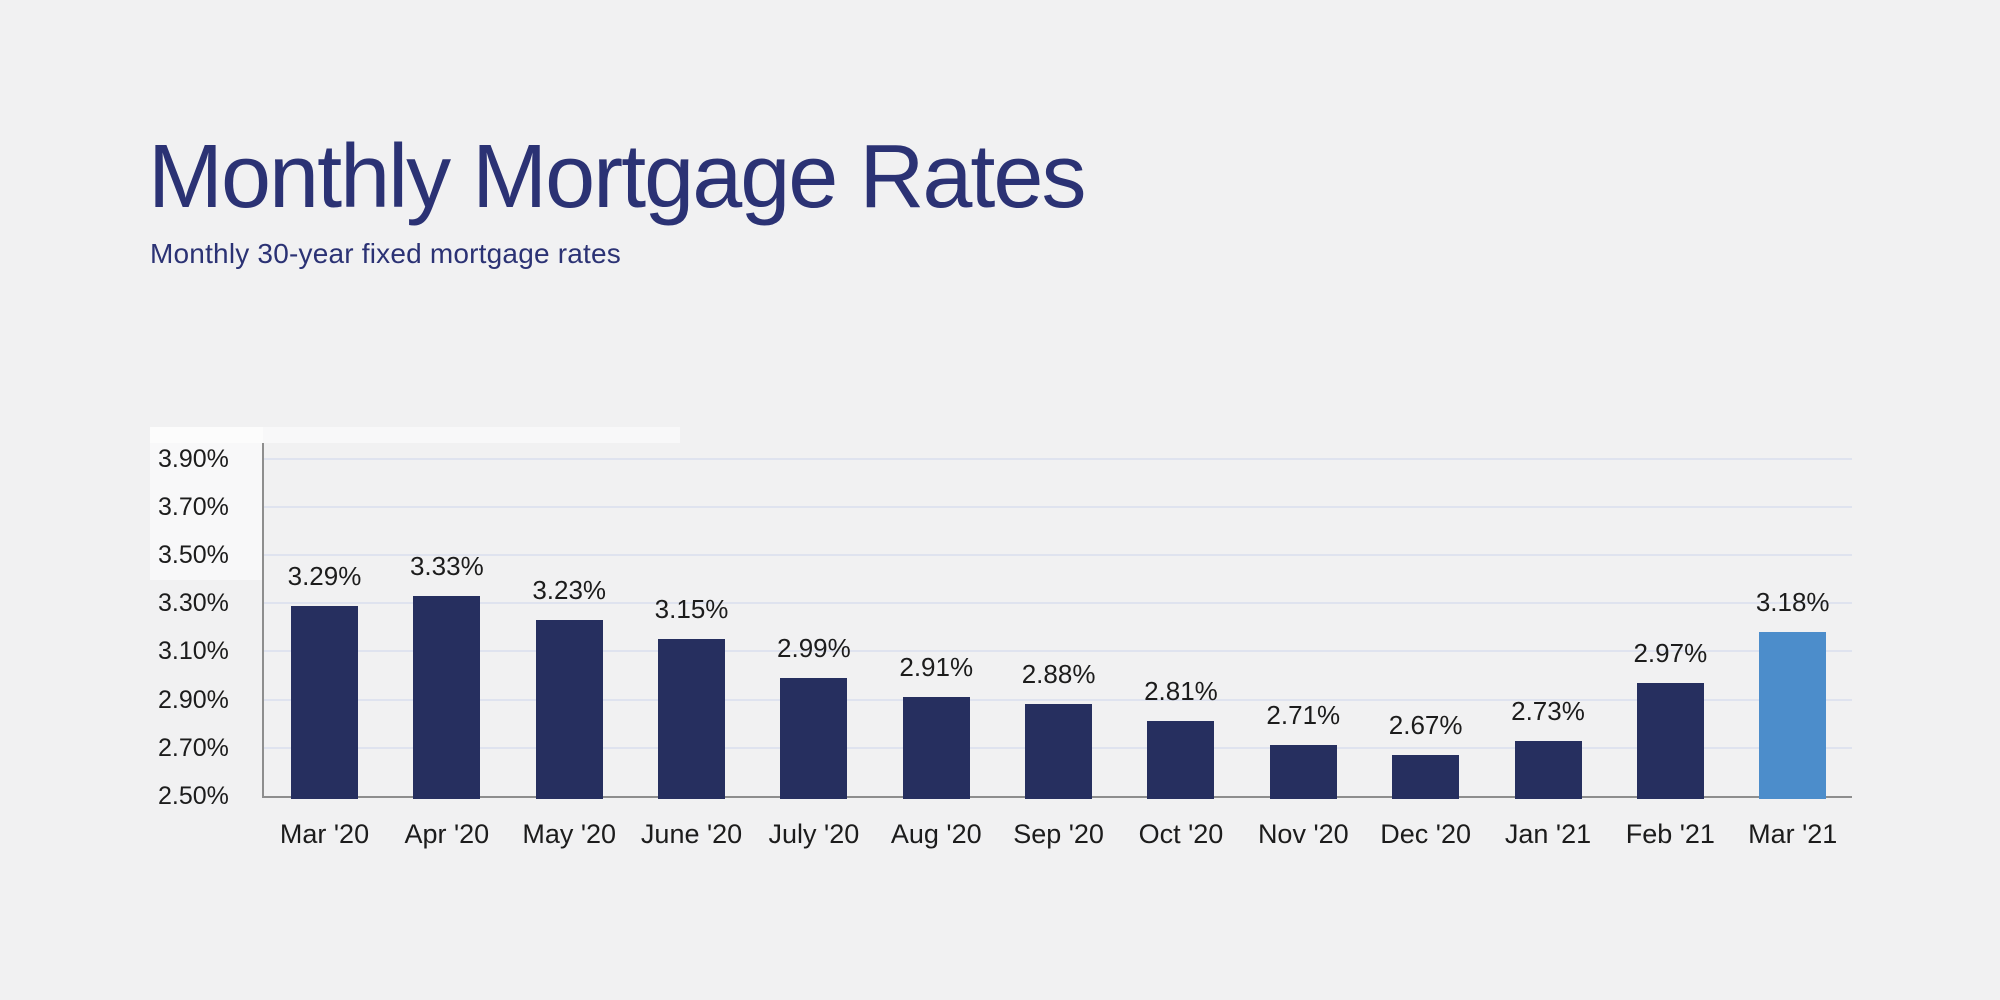  I want to click on y-axis-line, so click(263, 620).